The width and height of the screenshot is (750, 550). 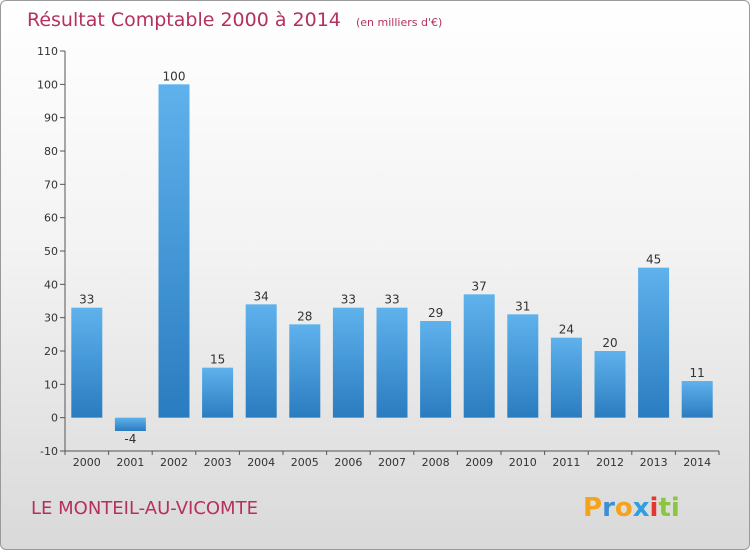 I want to click on y-tick-label: 50, so click(x=51, y=251).